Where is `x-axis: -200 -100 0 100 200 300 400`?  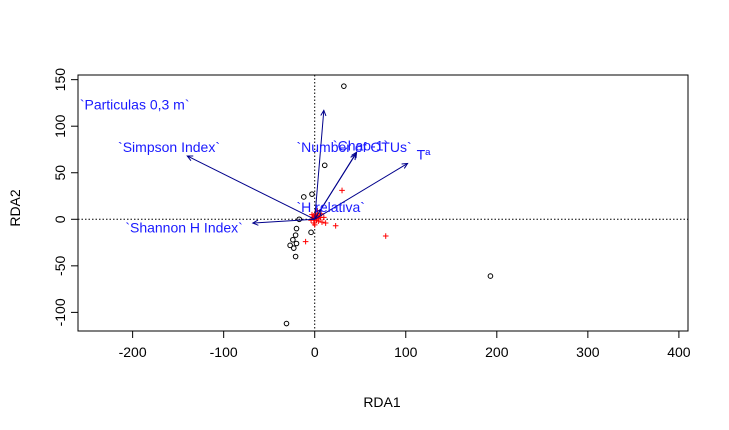
x-axis: -200 -100 0 100 200 300 400 is located at coordinates (405, 345).